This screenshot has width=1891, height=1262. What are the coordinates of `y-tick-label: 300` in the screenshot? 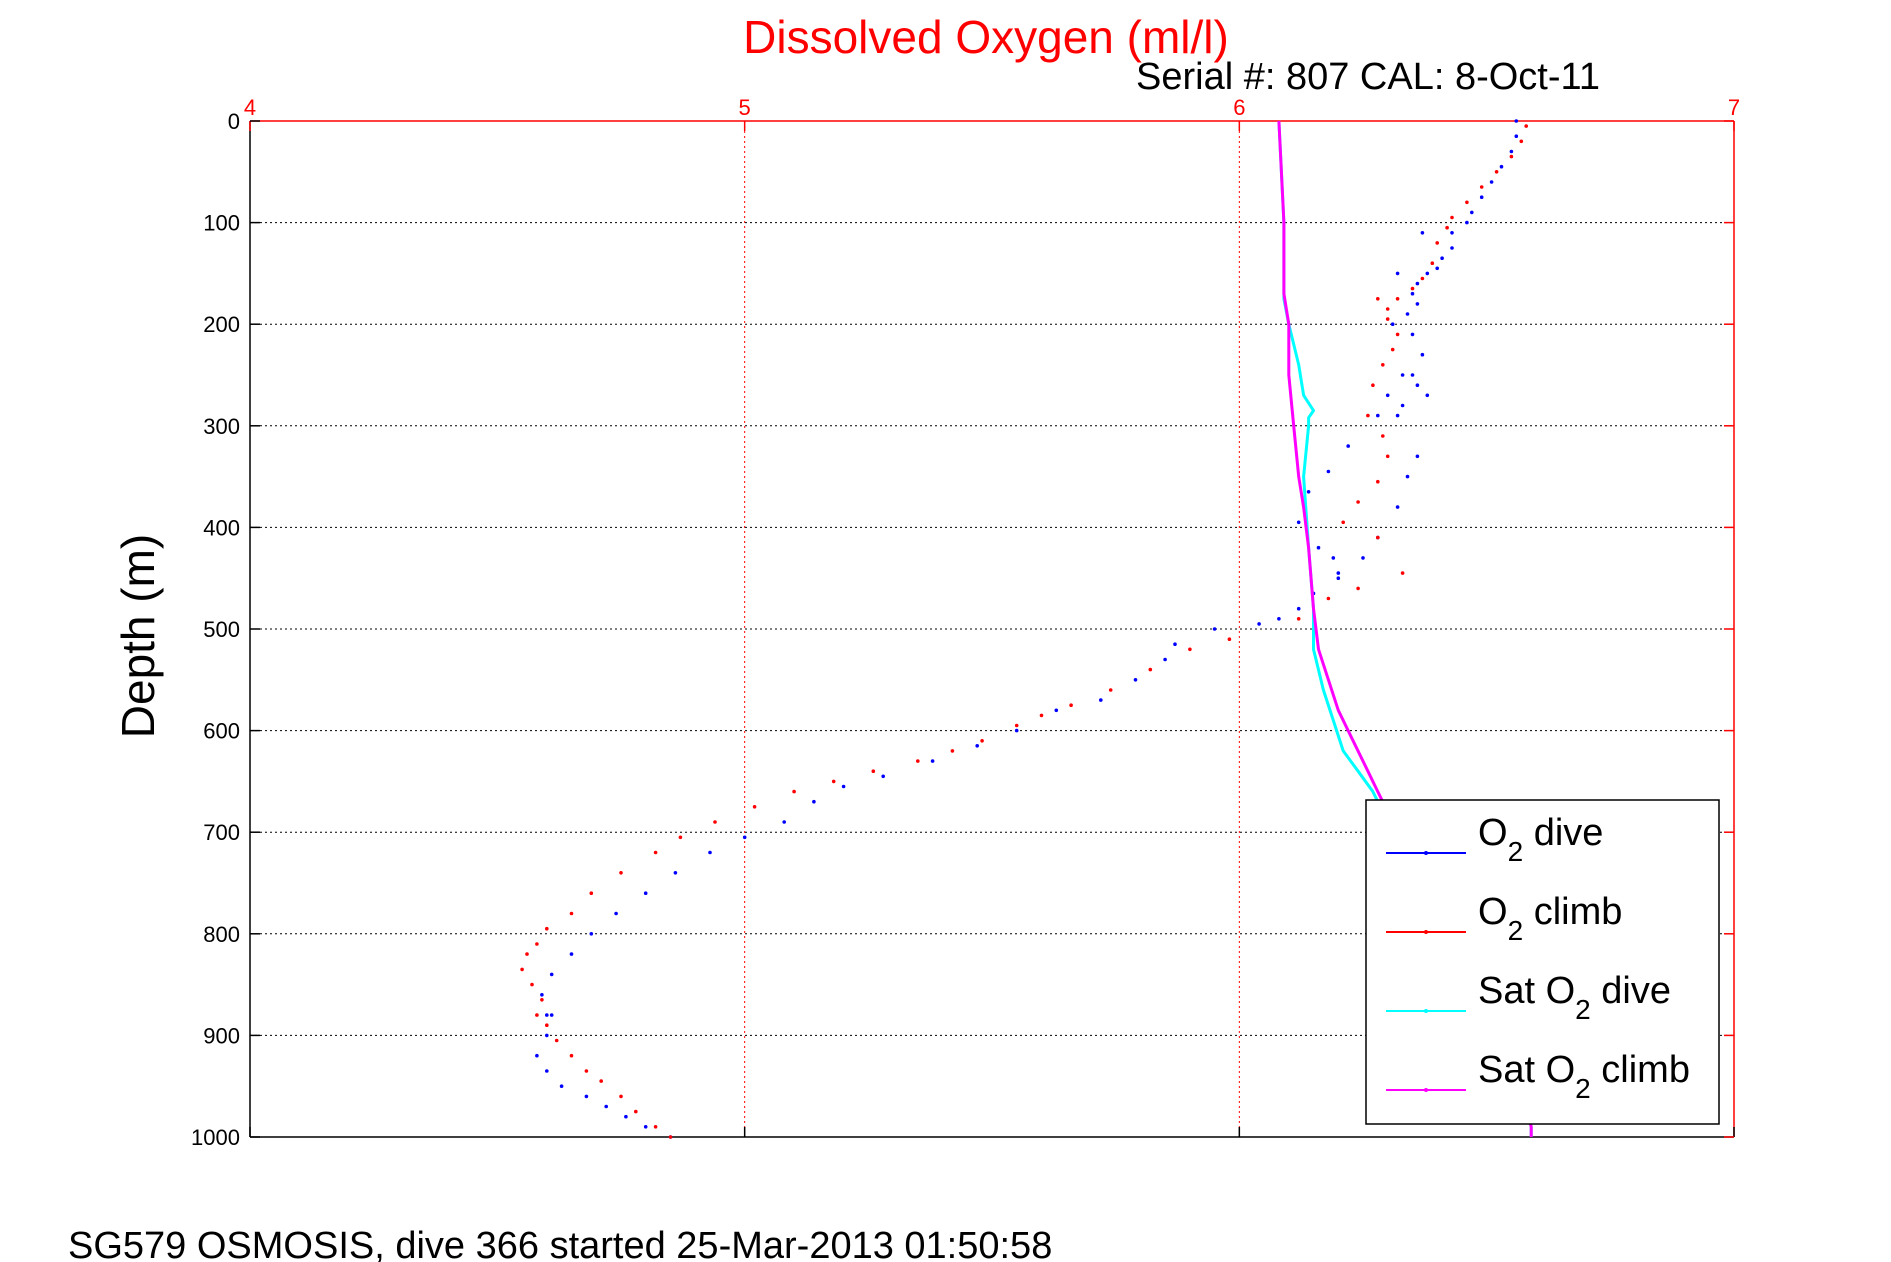 It's located at (221, 426).